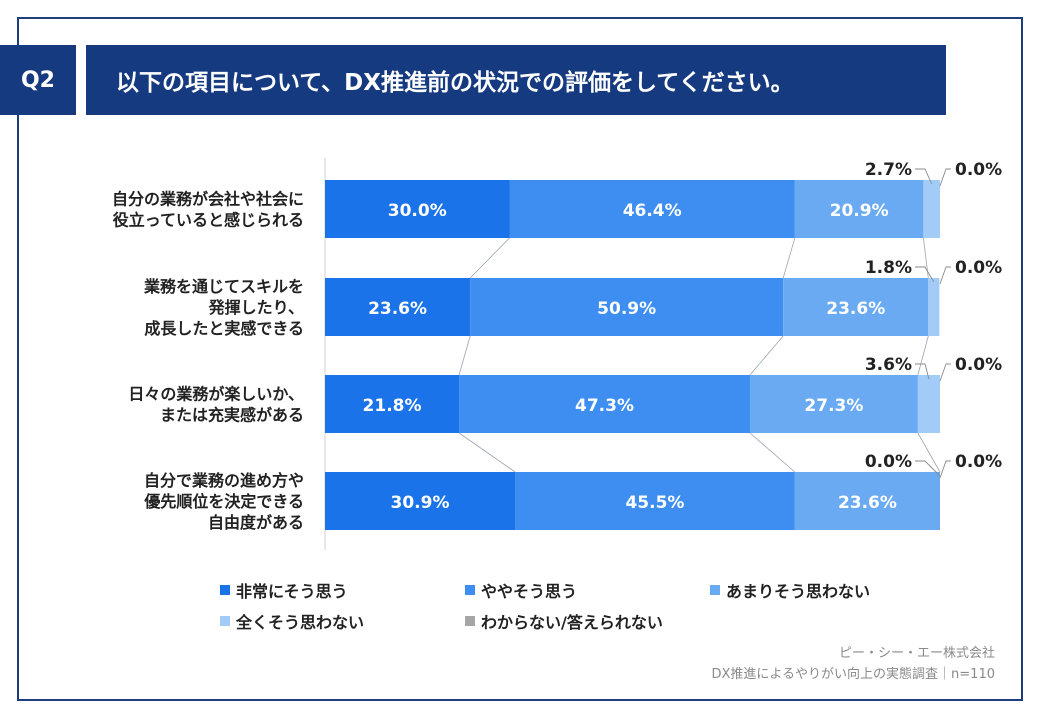 This screenshot has height=720, width=1040. Describe the element at coordinates (853, 674) in the screenshot. I see `survey-info: DX推進によるやりがい向上の実態調査｜n=110` at that location.